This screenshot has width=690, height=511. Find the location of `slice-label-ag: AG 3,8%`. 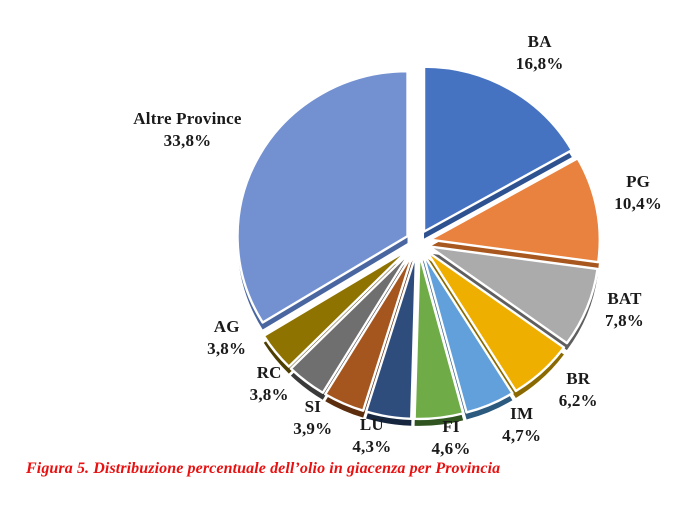

slice-label-ag: AG 3,8% is located at coordinates (226, 338).